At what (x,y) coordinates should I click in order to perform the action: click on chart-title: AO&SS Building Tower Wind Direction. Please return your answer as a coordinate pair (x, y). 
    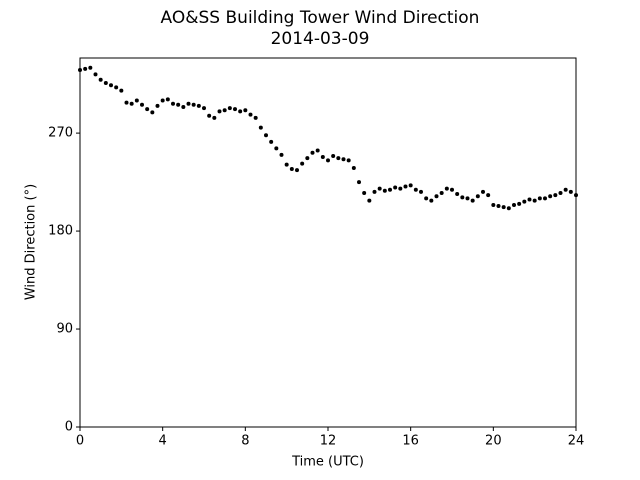
    Looking at the image, I should click on (320, 18).